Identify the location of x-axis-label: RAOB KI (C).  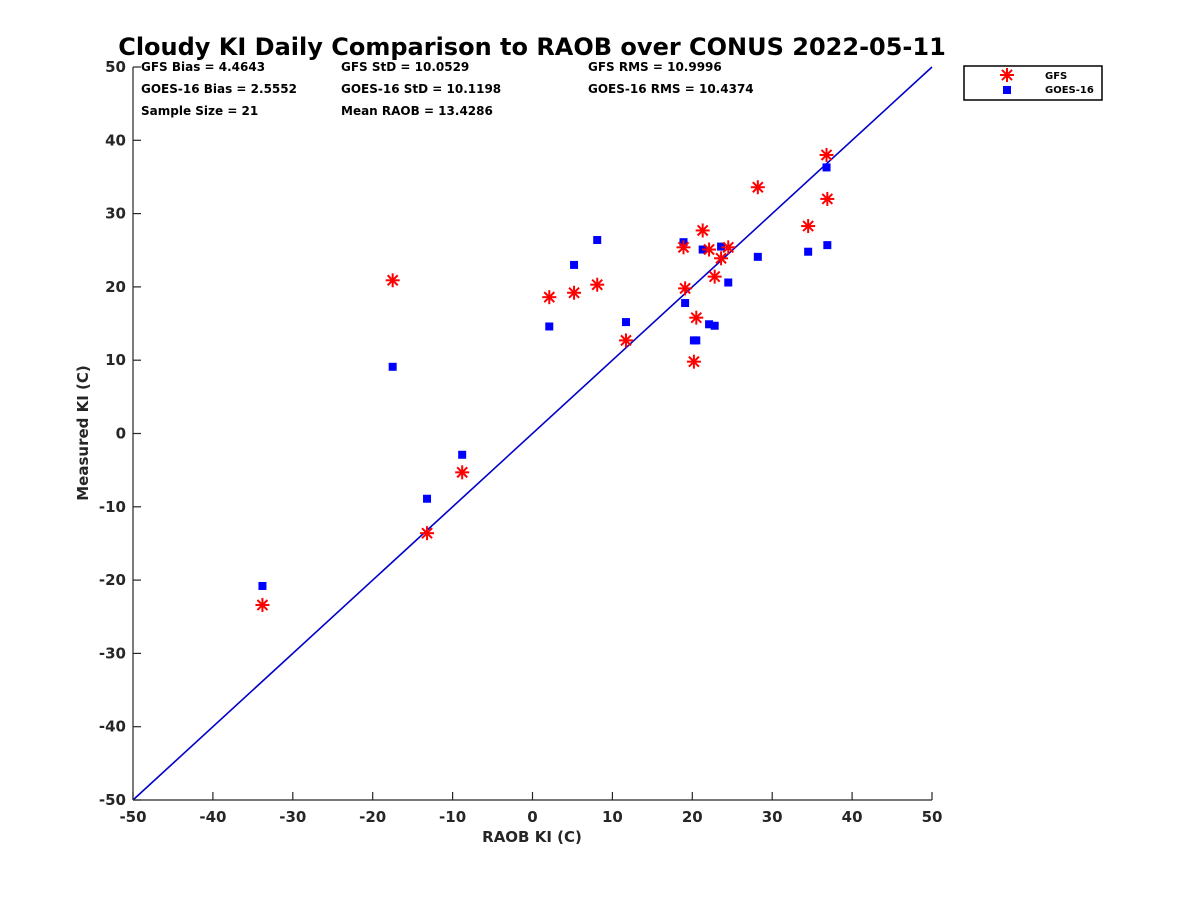
(532, 837).